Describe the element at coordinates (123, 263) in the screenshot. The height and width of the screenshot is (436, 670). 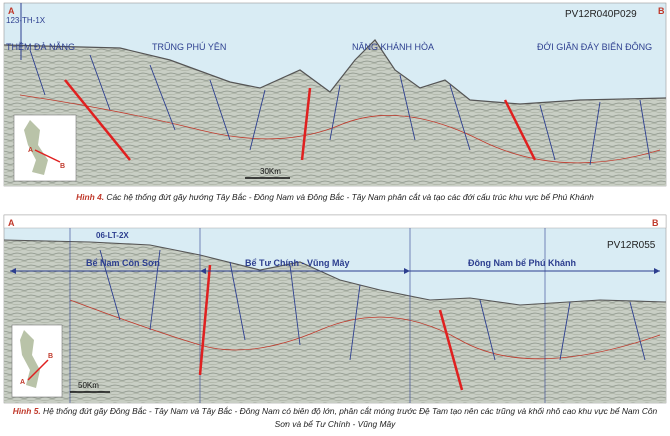
I see `zone: Bể Nam Côn Sơn` at that location.